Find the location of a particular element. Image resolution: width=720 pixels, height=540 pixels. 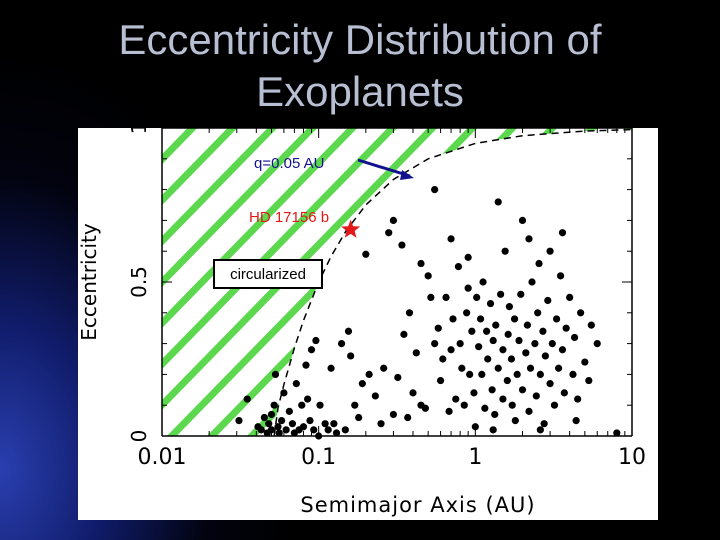

circularized-label: circularized is located at coordinates (268, 274).